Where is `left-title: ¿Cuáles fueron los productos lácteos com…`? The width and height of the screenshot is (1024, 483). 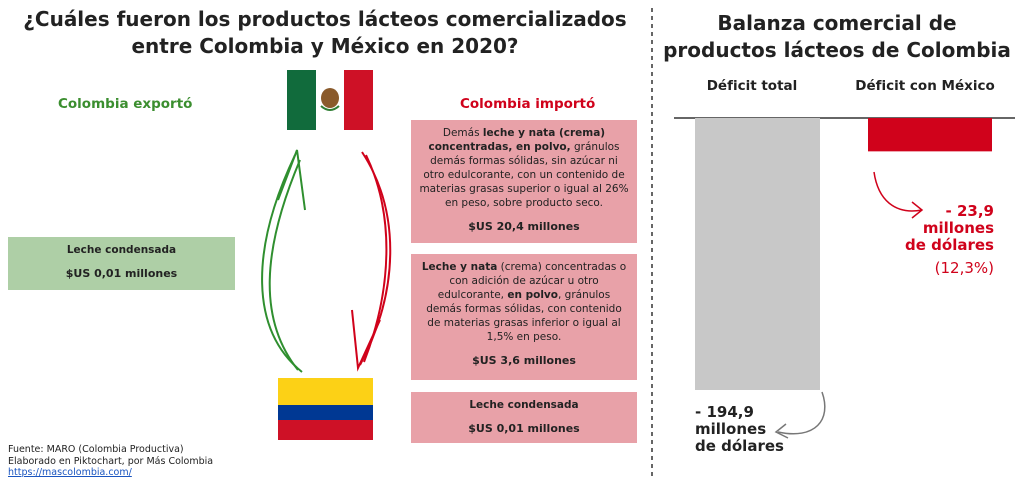
left-title: ¿Cuáles fueron los productos lácteos com… is located at coordinates (325, 32).